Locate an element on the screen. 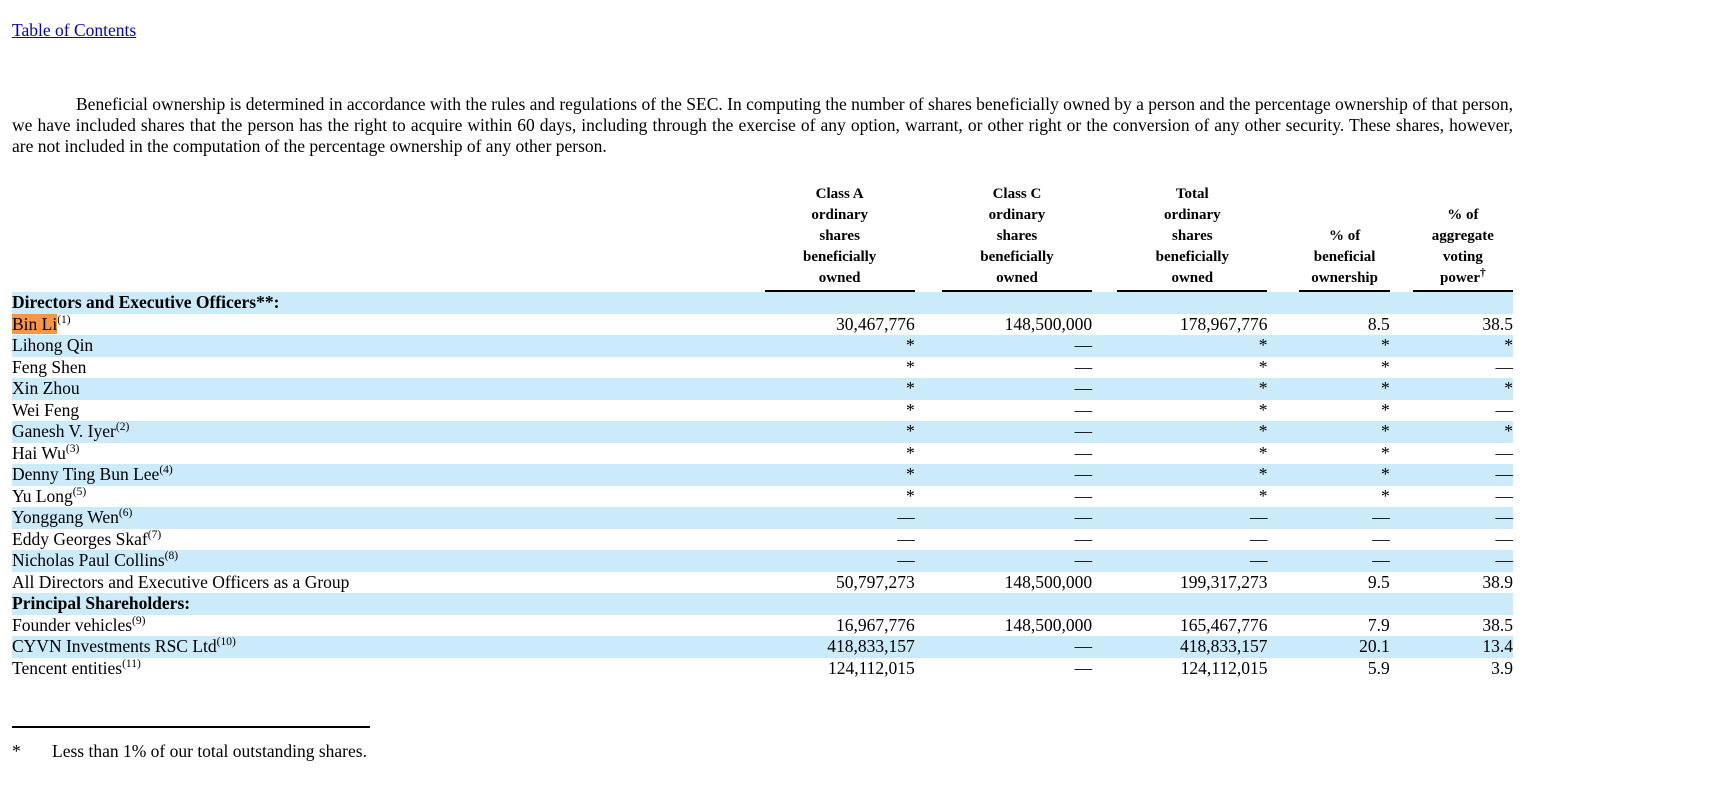 This screenshot has height=788, width=1725. value-cell: 124,112,015 is located at coordinates (1224, 667).